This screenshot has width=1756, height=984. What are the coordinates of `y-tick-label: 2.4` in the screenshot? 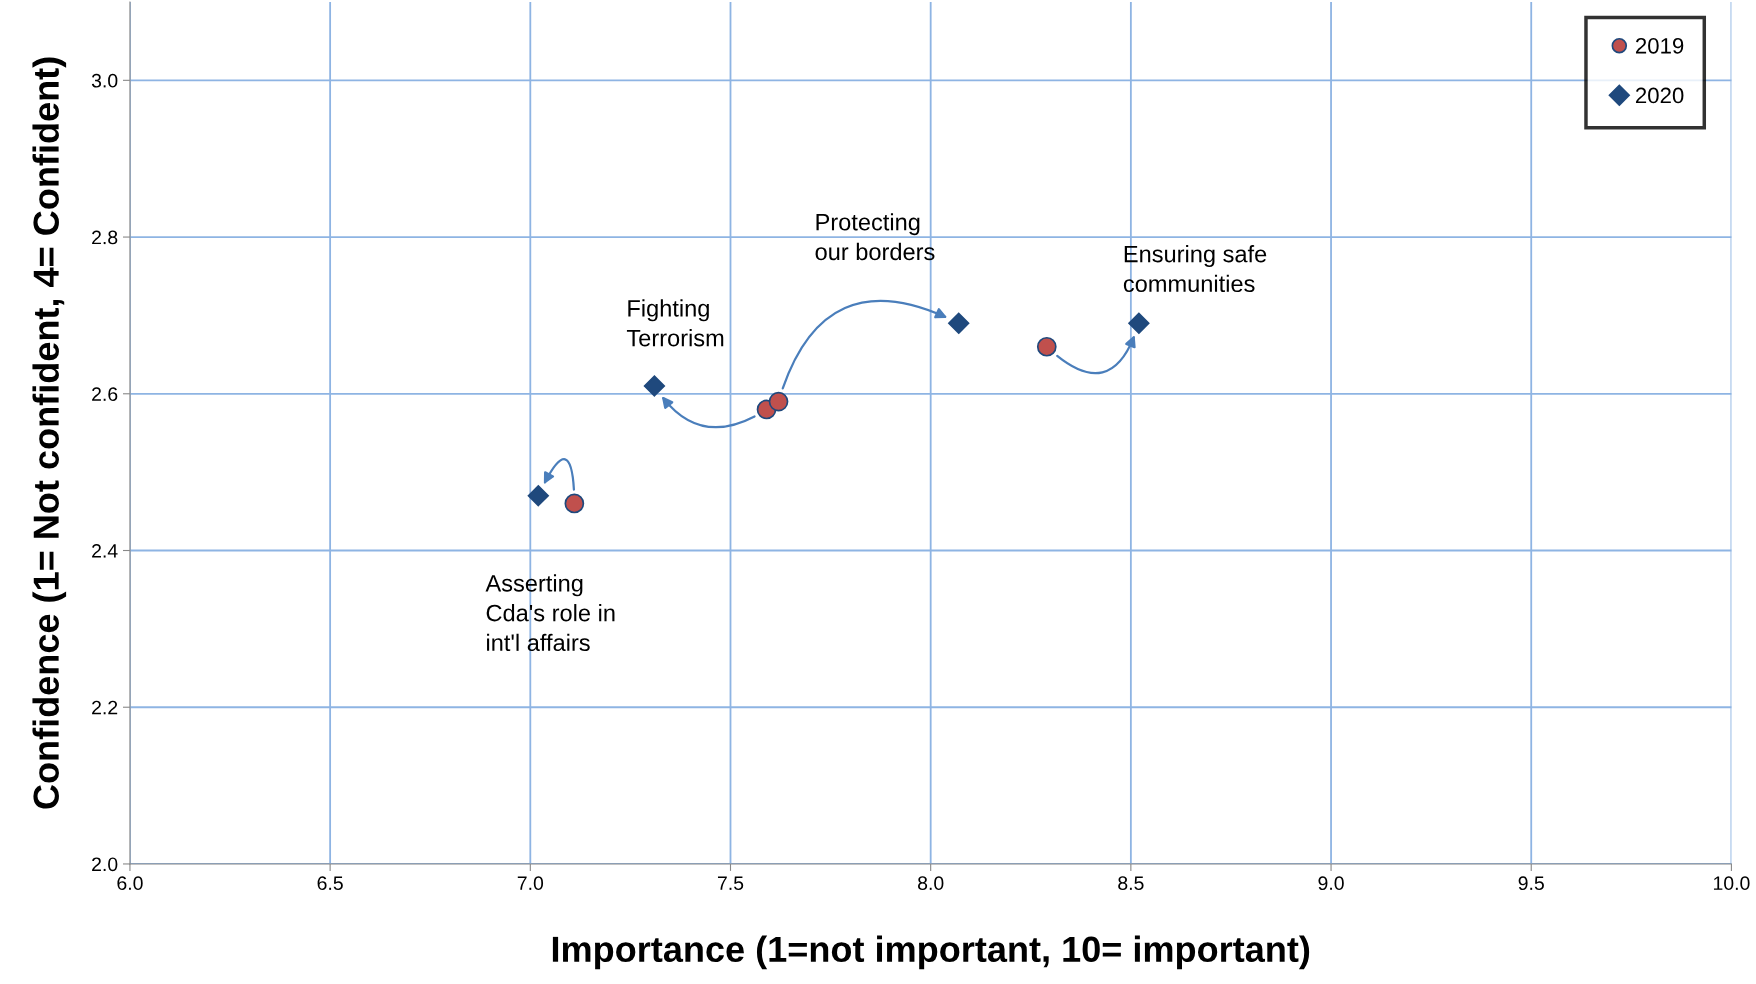 It's located at (105, 550).